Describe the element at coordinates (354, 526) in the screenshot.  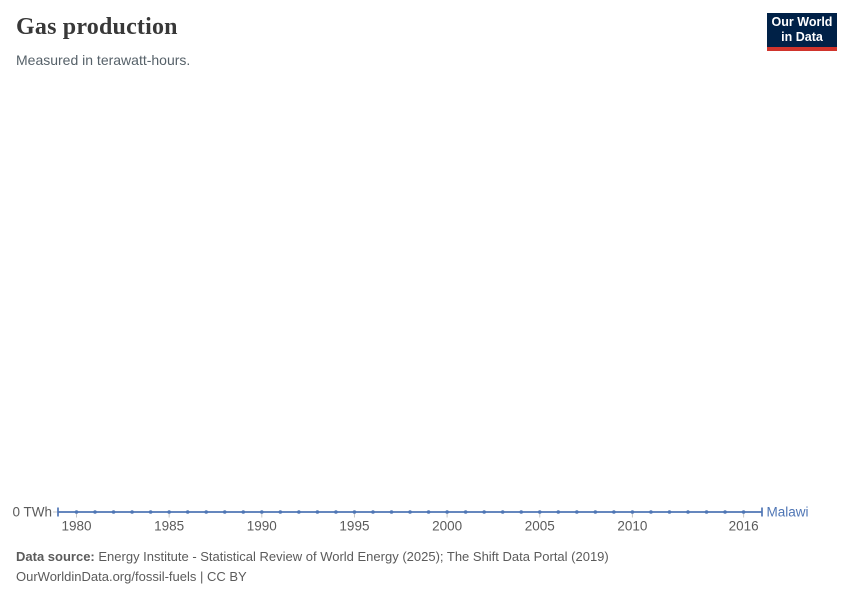
I see `x-tick-label: 1995` at that location.